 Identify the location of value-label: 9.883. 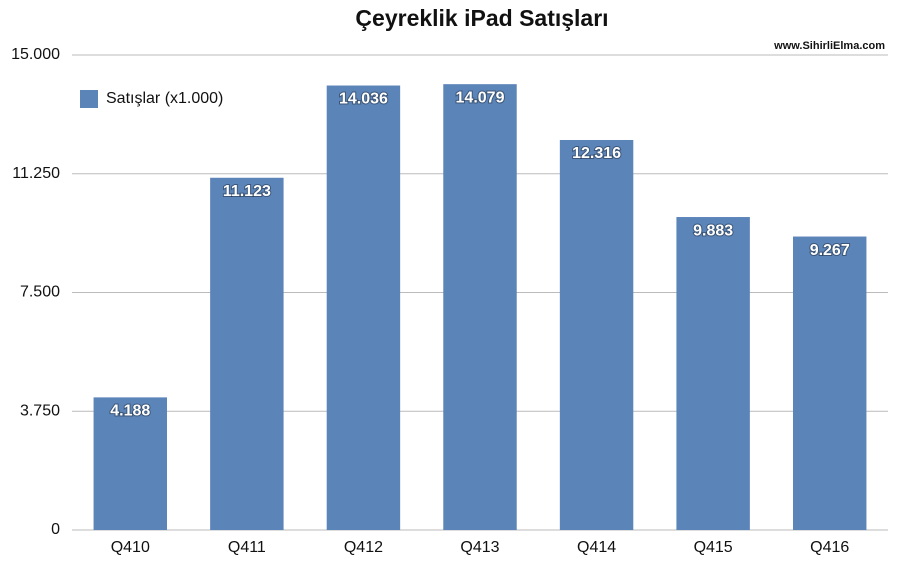
(713, 230).